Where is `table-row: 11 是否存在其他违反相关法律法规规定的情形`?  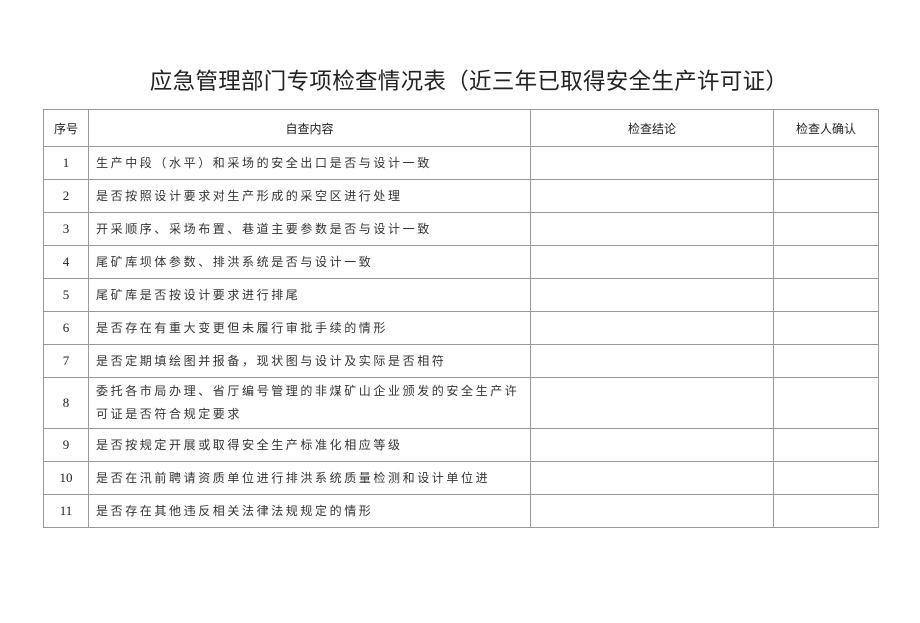 table-row: 11 是否存在其他违反相关法律法规规定的情形 is located at coordinates (461, 511).